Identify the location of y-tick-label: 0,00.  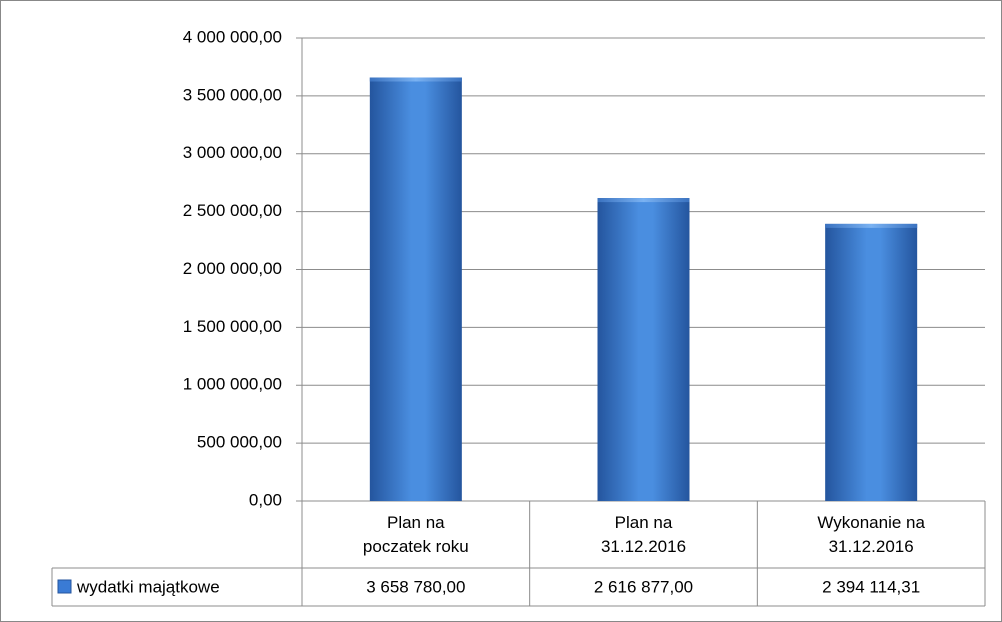
(265, 499).